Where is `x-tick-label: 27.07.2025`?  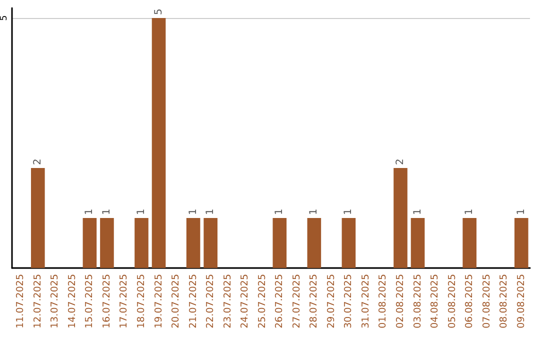 x-tick-label: 27.07.2025 is located at coordinates (296, 301).